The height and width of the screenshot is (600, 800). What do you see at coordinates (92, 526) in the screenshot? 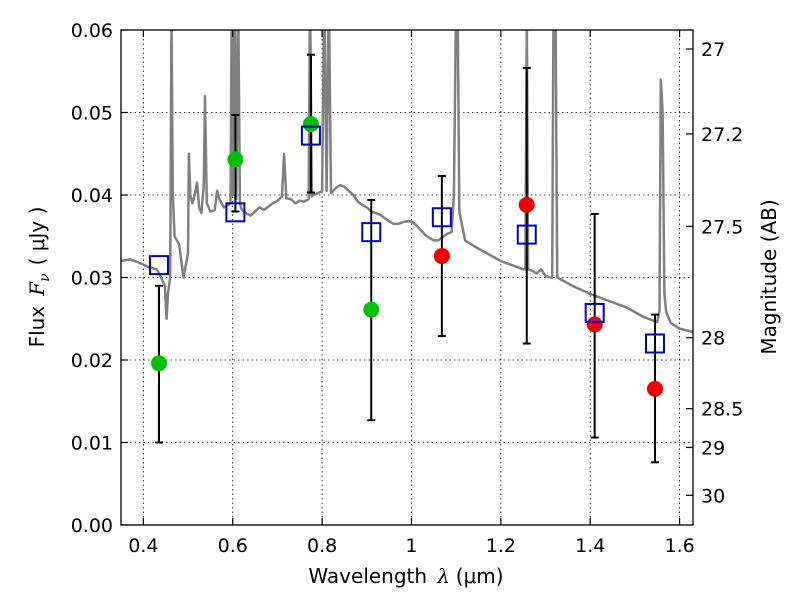
I see `y-tick-label-0: 0.00` at bounding box center [92, 526].